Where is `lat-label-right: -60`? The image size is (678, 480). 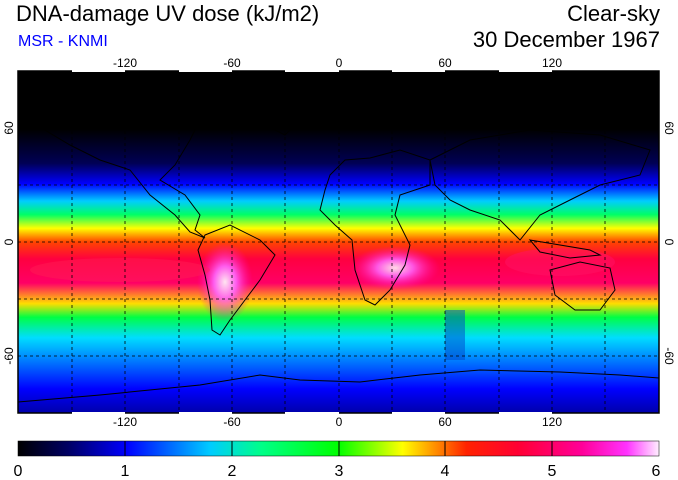 lat-label-right: -60 is located at coordinates (669, 356).